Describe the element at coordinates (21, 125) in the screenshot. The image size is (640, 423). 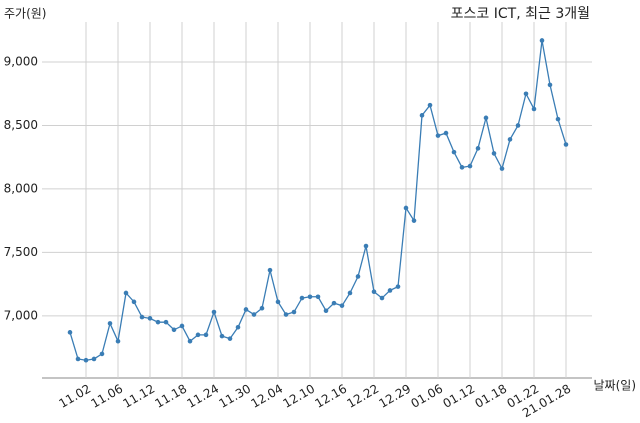
I see `y-tick-label: 8,500` at that location.